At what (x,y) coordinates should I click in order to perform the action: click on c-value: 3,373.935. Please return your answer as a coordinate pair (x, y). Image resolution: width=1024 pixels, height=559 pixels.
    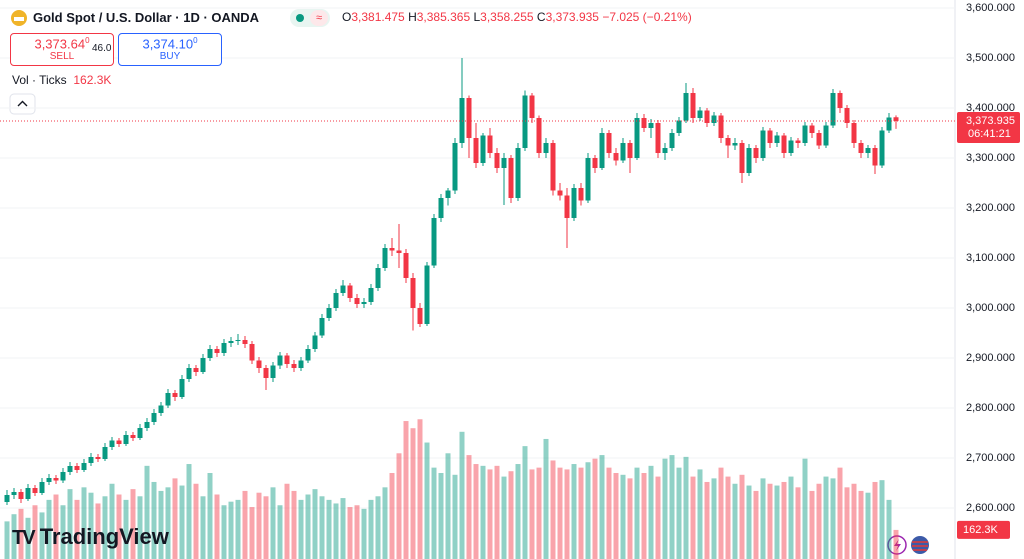
    Looking at the image, I should click on (572, 17).